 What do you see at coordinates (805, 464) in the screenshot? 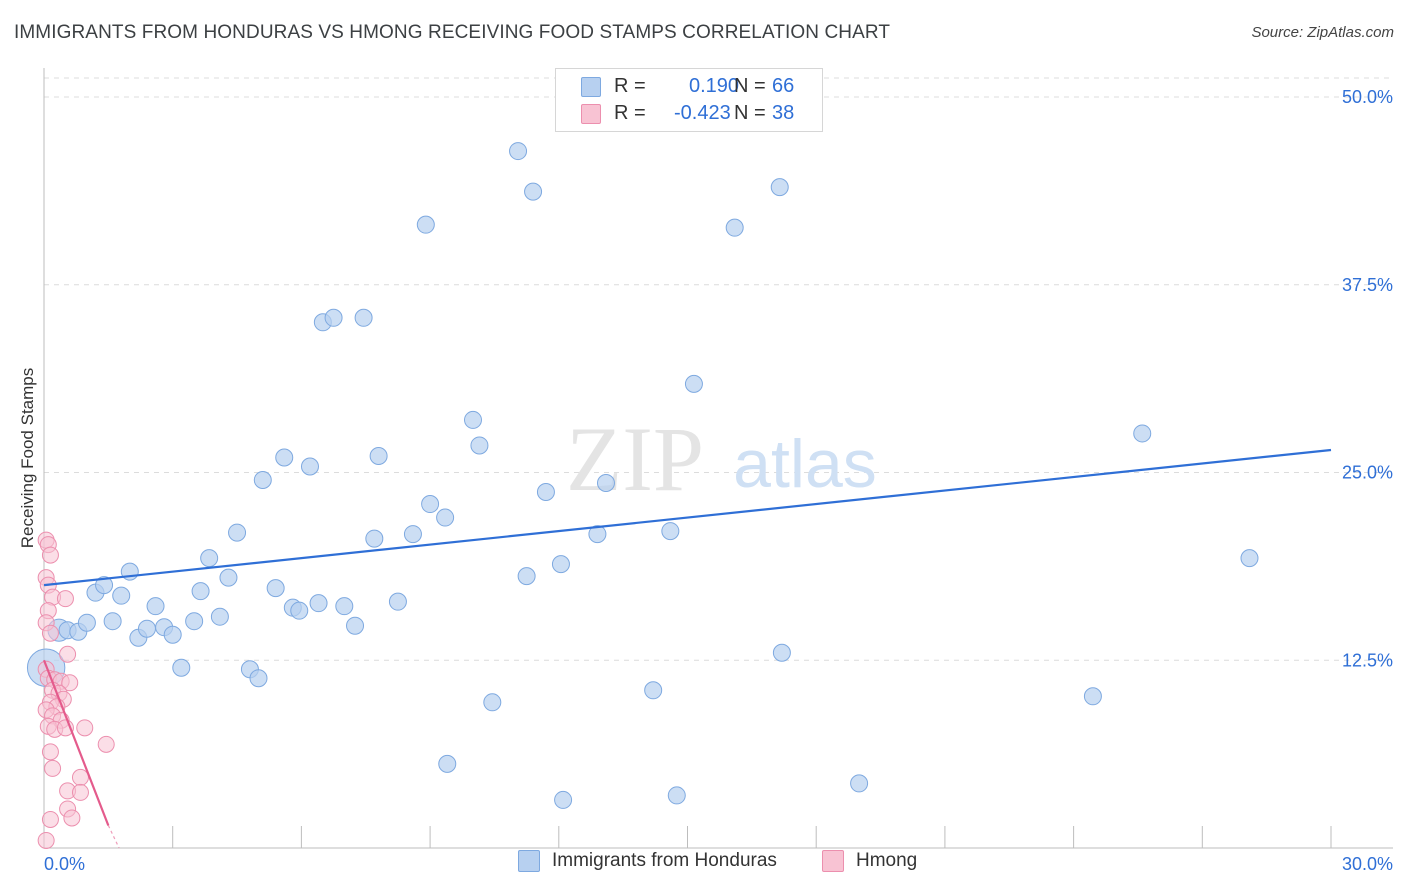
I see `watermark-atlas: atlas` at bounding box center [805, 464].